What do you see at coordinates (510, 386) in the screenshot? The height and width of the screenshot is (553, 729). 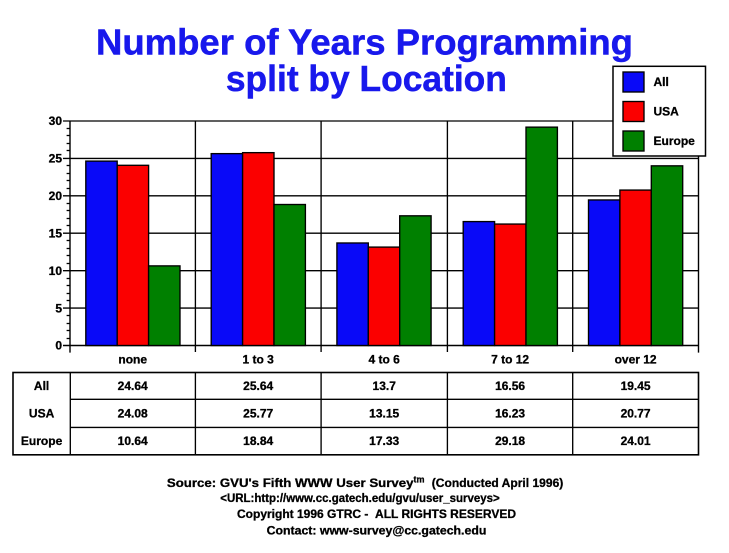 I see `svg-text: 16.56` at bounding box center [510, 386].